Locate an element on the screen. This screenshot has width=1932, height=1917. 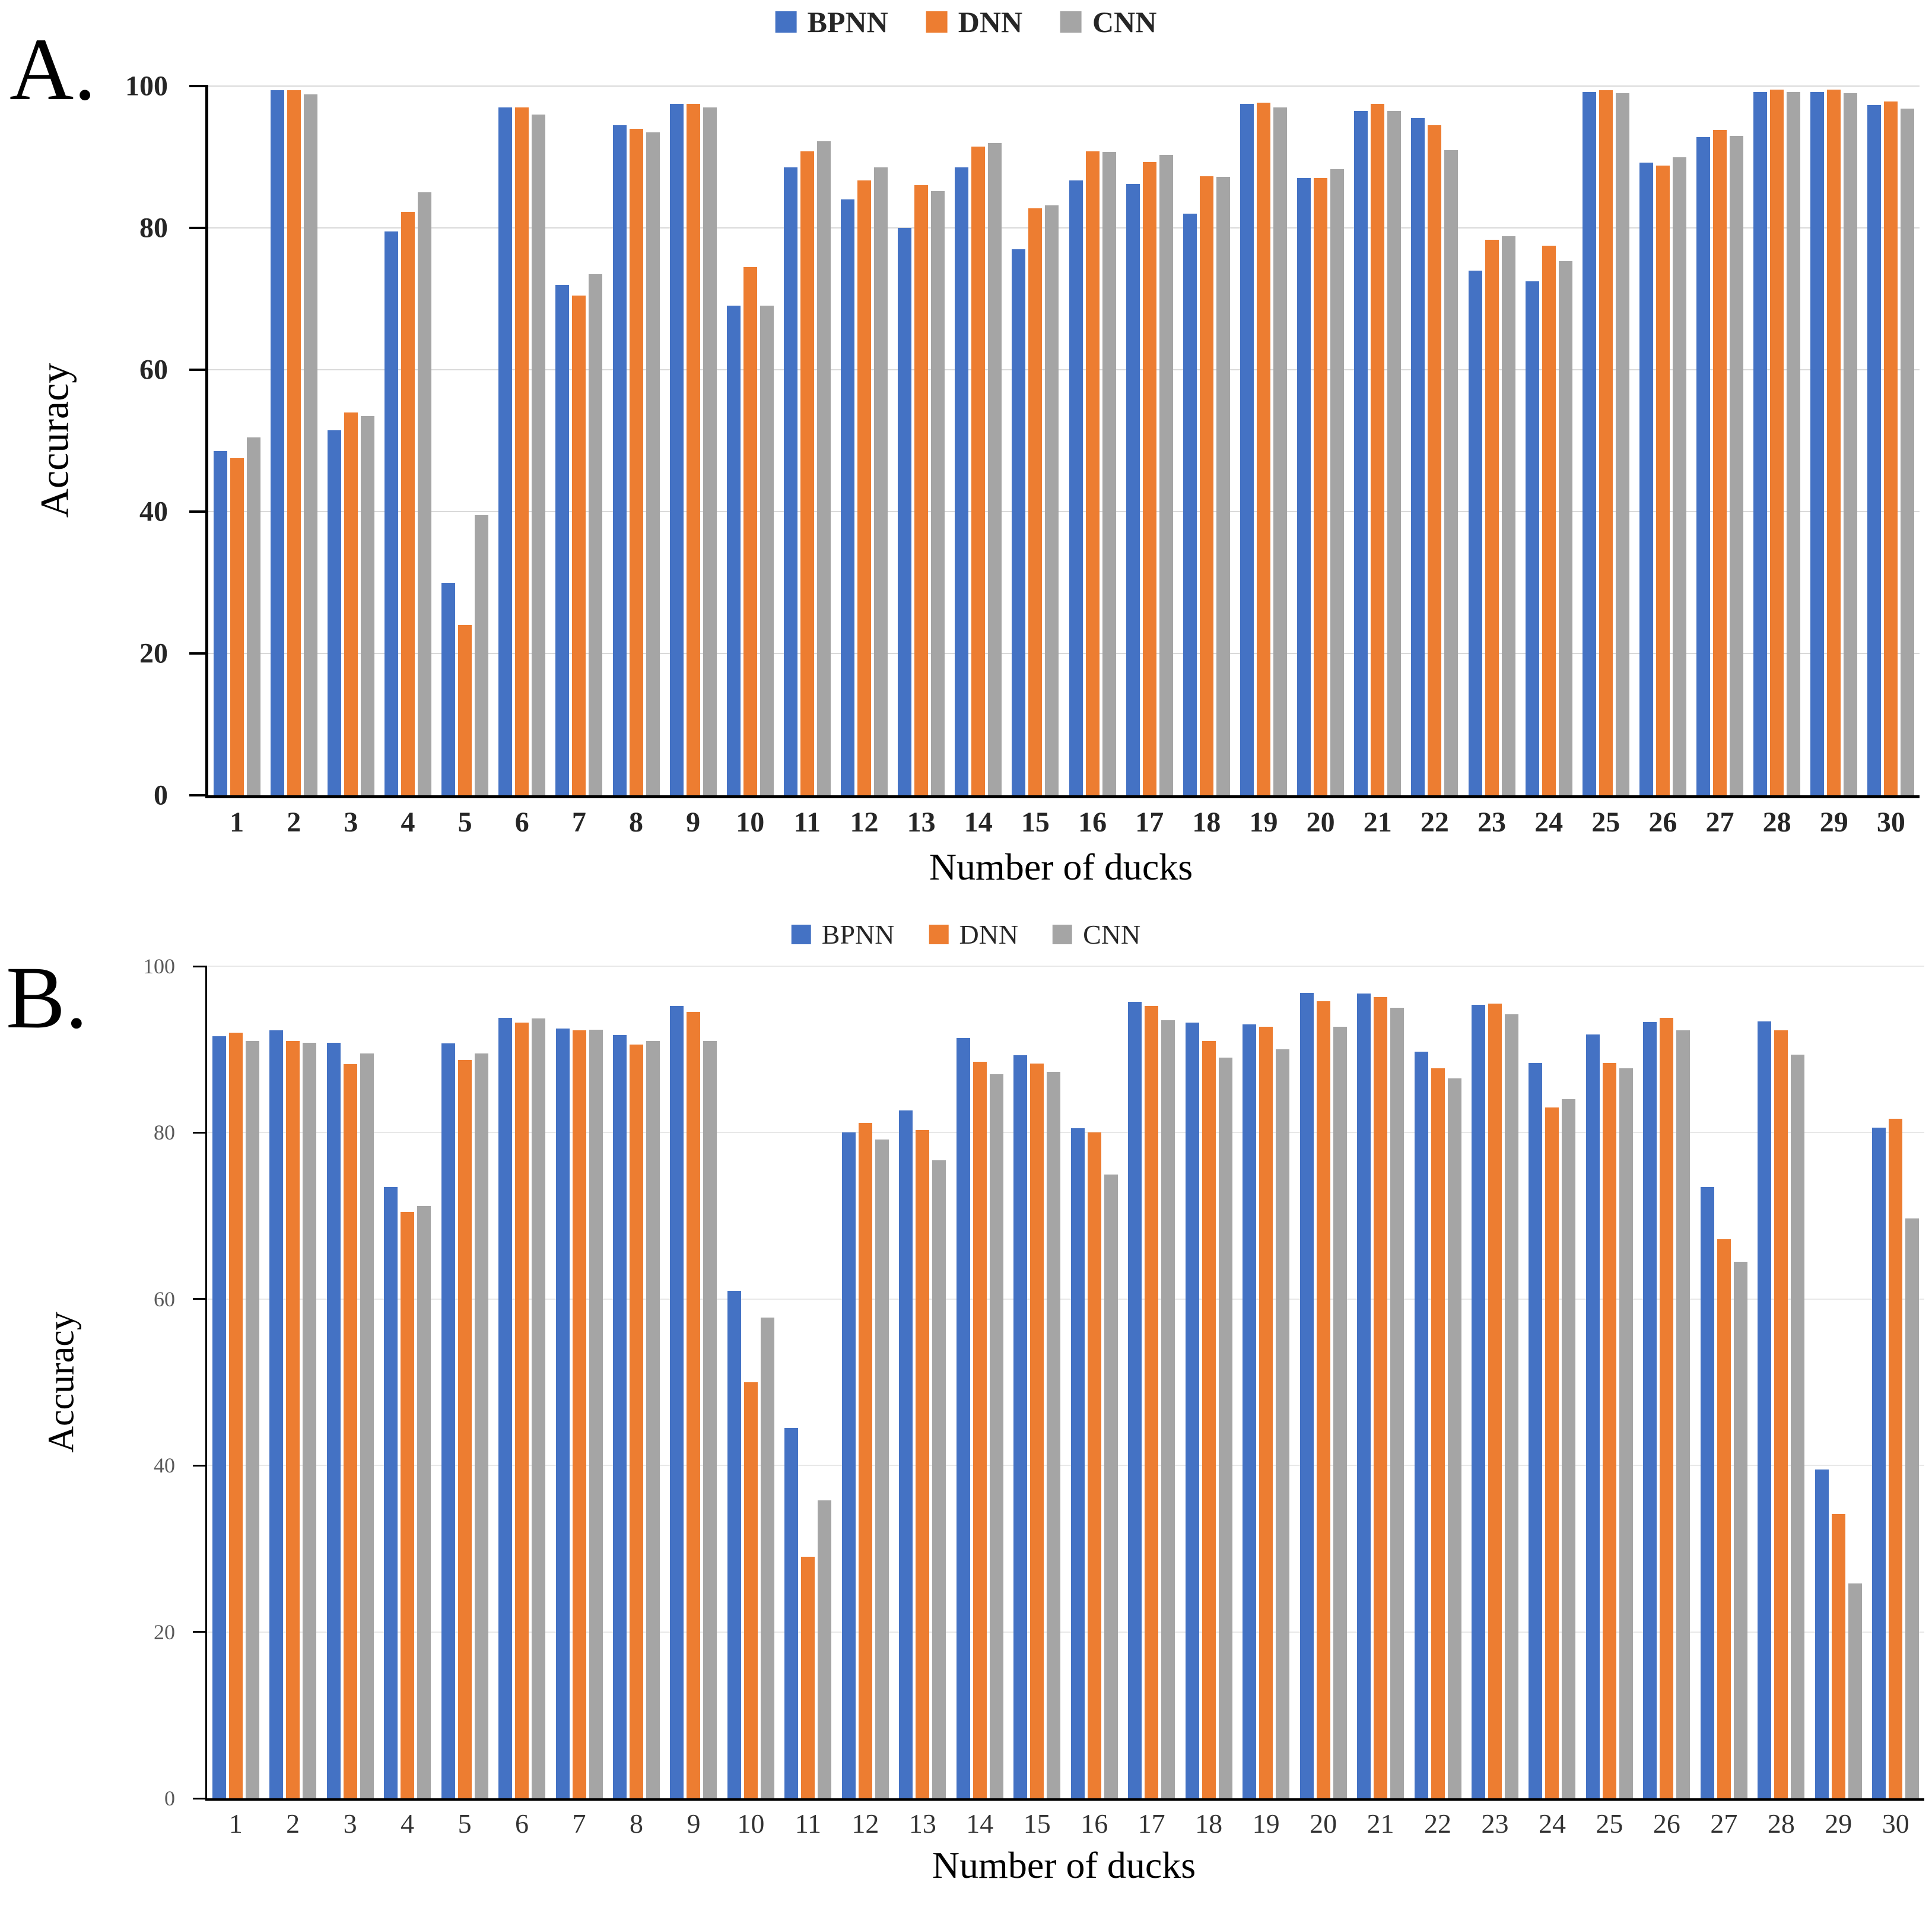
bar-cnn-x8 is located at coordinates (653, 1420).